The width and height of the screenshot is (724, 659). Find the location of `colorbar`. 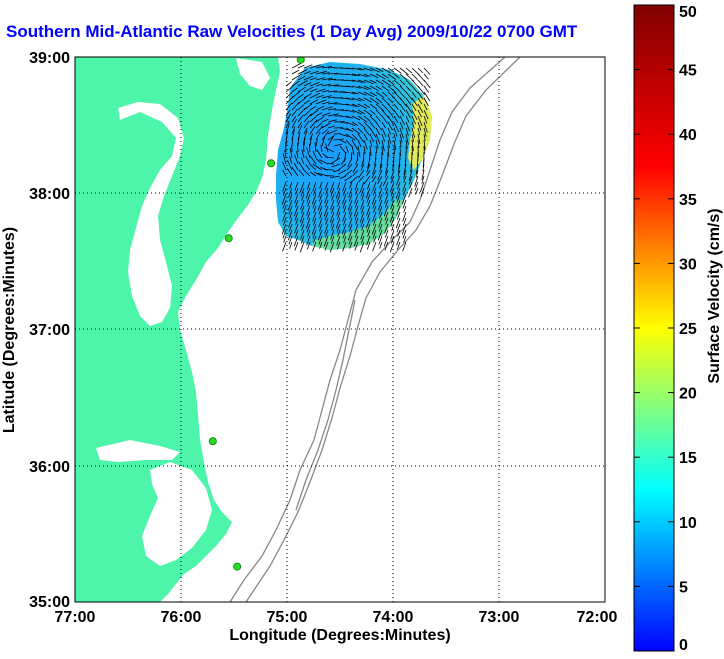

colorbar is located at coordinates (654, 328).